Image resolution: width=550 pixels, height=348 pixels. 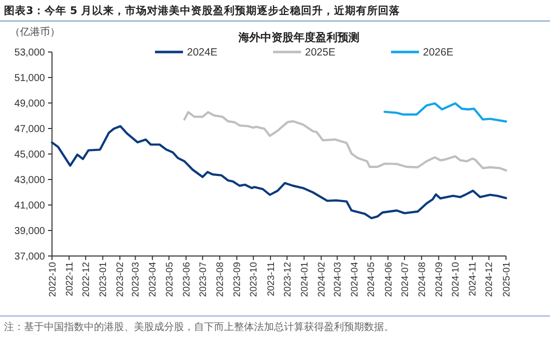 What do you see at coordinates (30, 180) in the screenshot?
I see `y-tick-label: 43,000` at bounding box center [30, 180].